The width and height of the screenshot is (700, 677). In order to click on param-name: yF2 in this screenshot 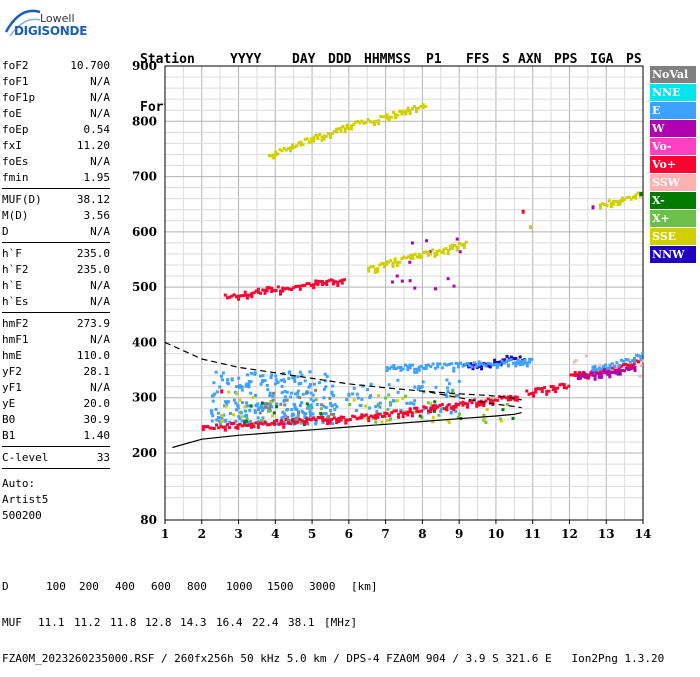, I will do `click(12, 371)`.